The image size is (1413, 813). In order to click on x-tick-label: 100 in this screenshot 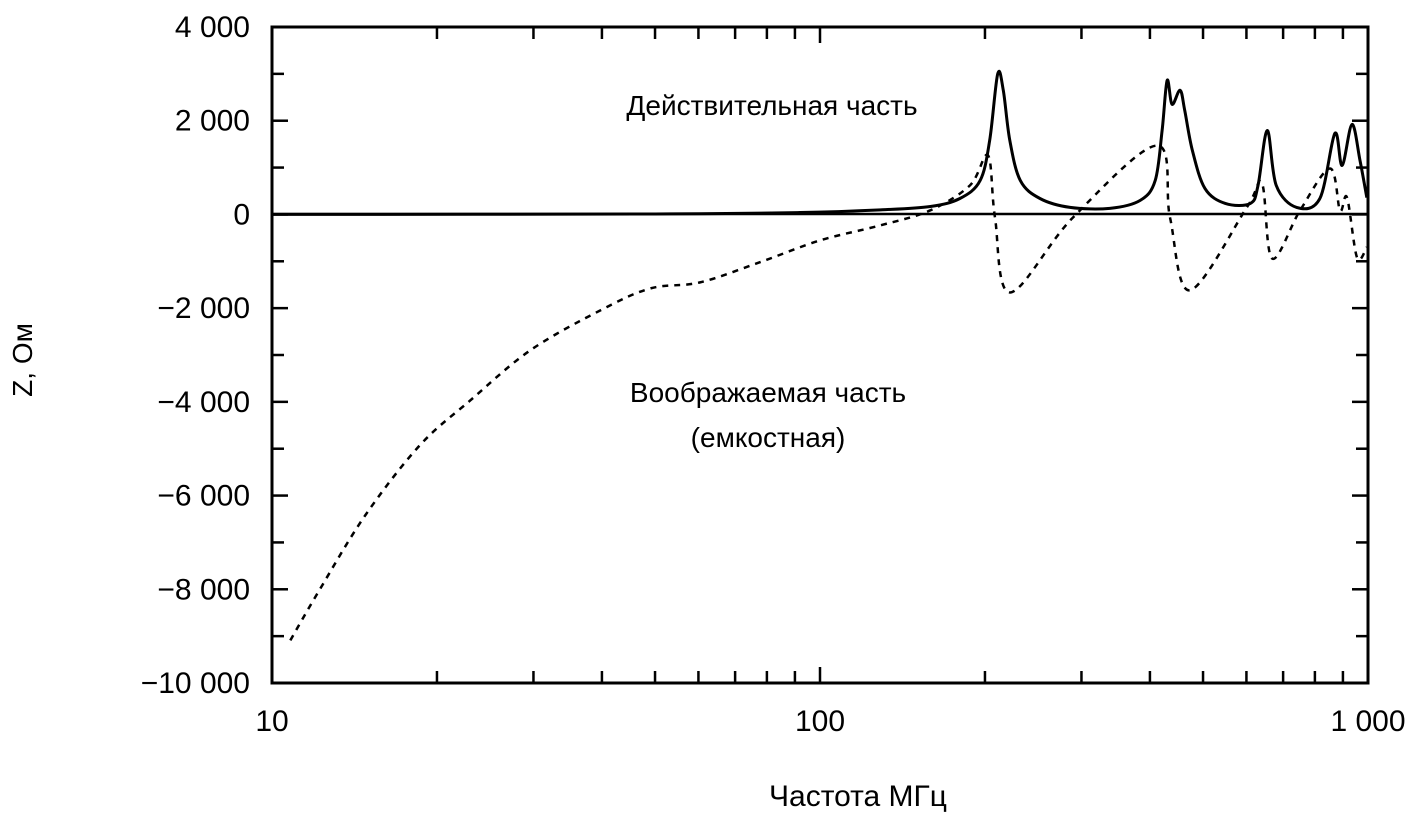, I will do `click(820, 721)`.